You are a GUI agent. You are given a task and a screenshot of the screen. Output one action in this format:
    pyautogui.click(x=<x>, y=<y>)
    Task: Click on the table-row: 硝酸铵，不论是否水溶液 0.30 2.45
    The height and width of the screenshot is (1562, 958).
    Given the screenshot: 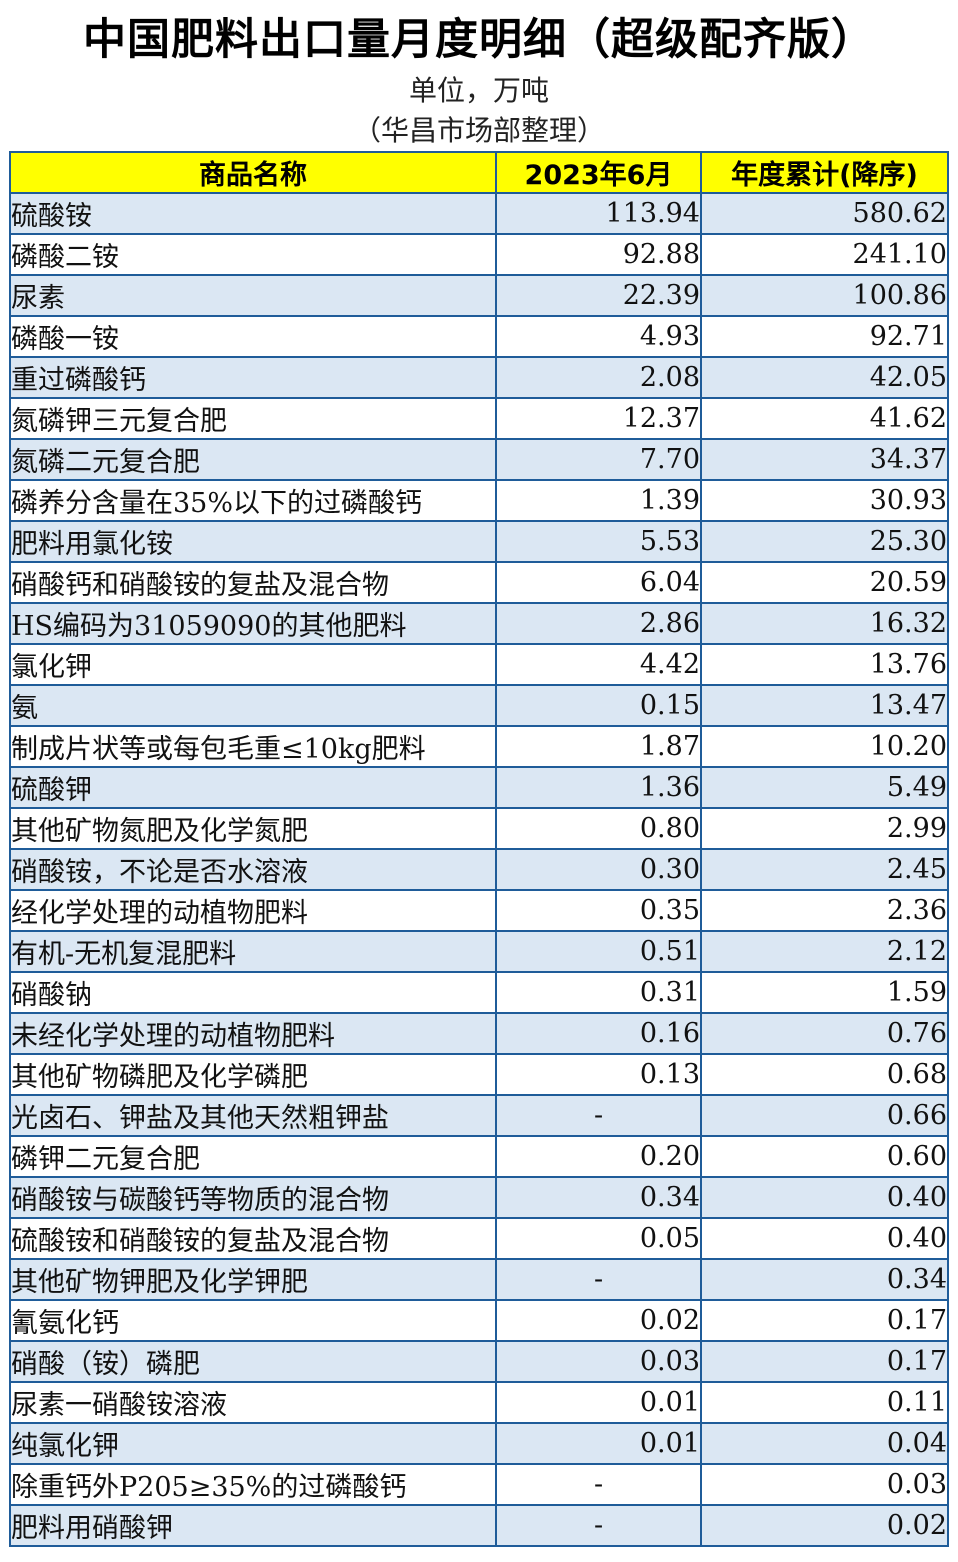 What is the action you would take?
    pyautogui.click(x=479, y=869)
    